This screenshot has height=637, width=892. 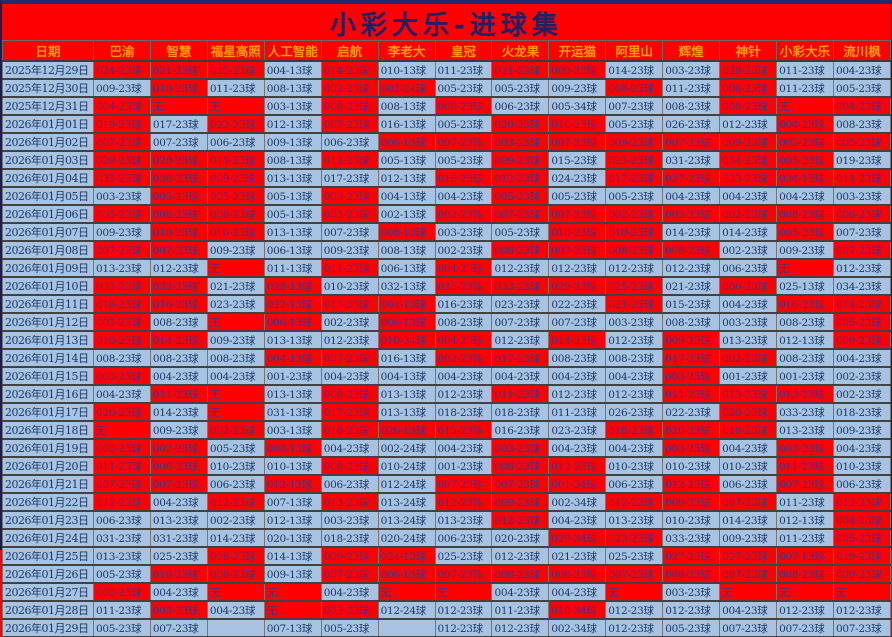 What do you see at coordinates (520, 123) in the screenshot?
I see `value-cell: 020-23球` at bounding box center [520, 123].